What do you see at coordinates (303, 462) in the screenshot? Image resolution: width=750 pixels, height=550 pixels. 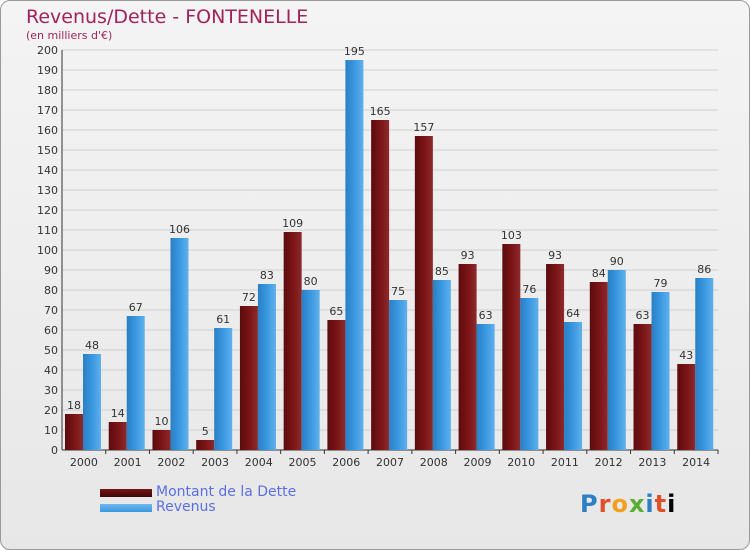 I see `x-tick-label: 2005` at bounding box center [303, 462].